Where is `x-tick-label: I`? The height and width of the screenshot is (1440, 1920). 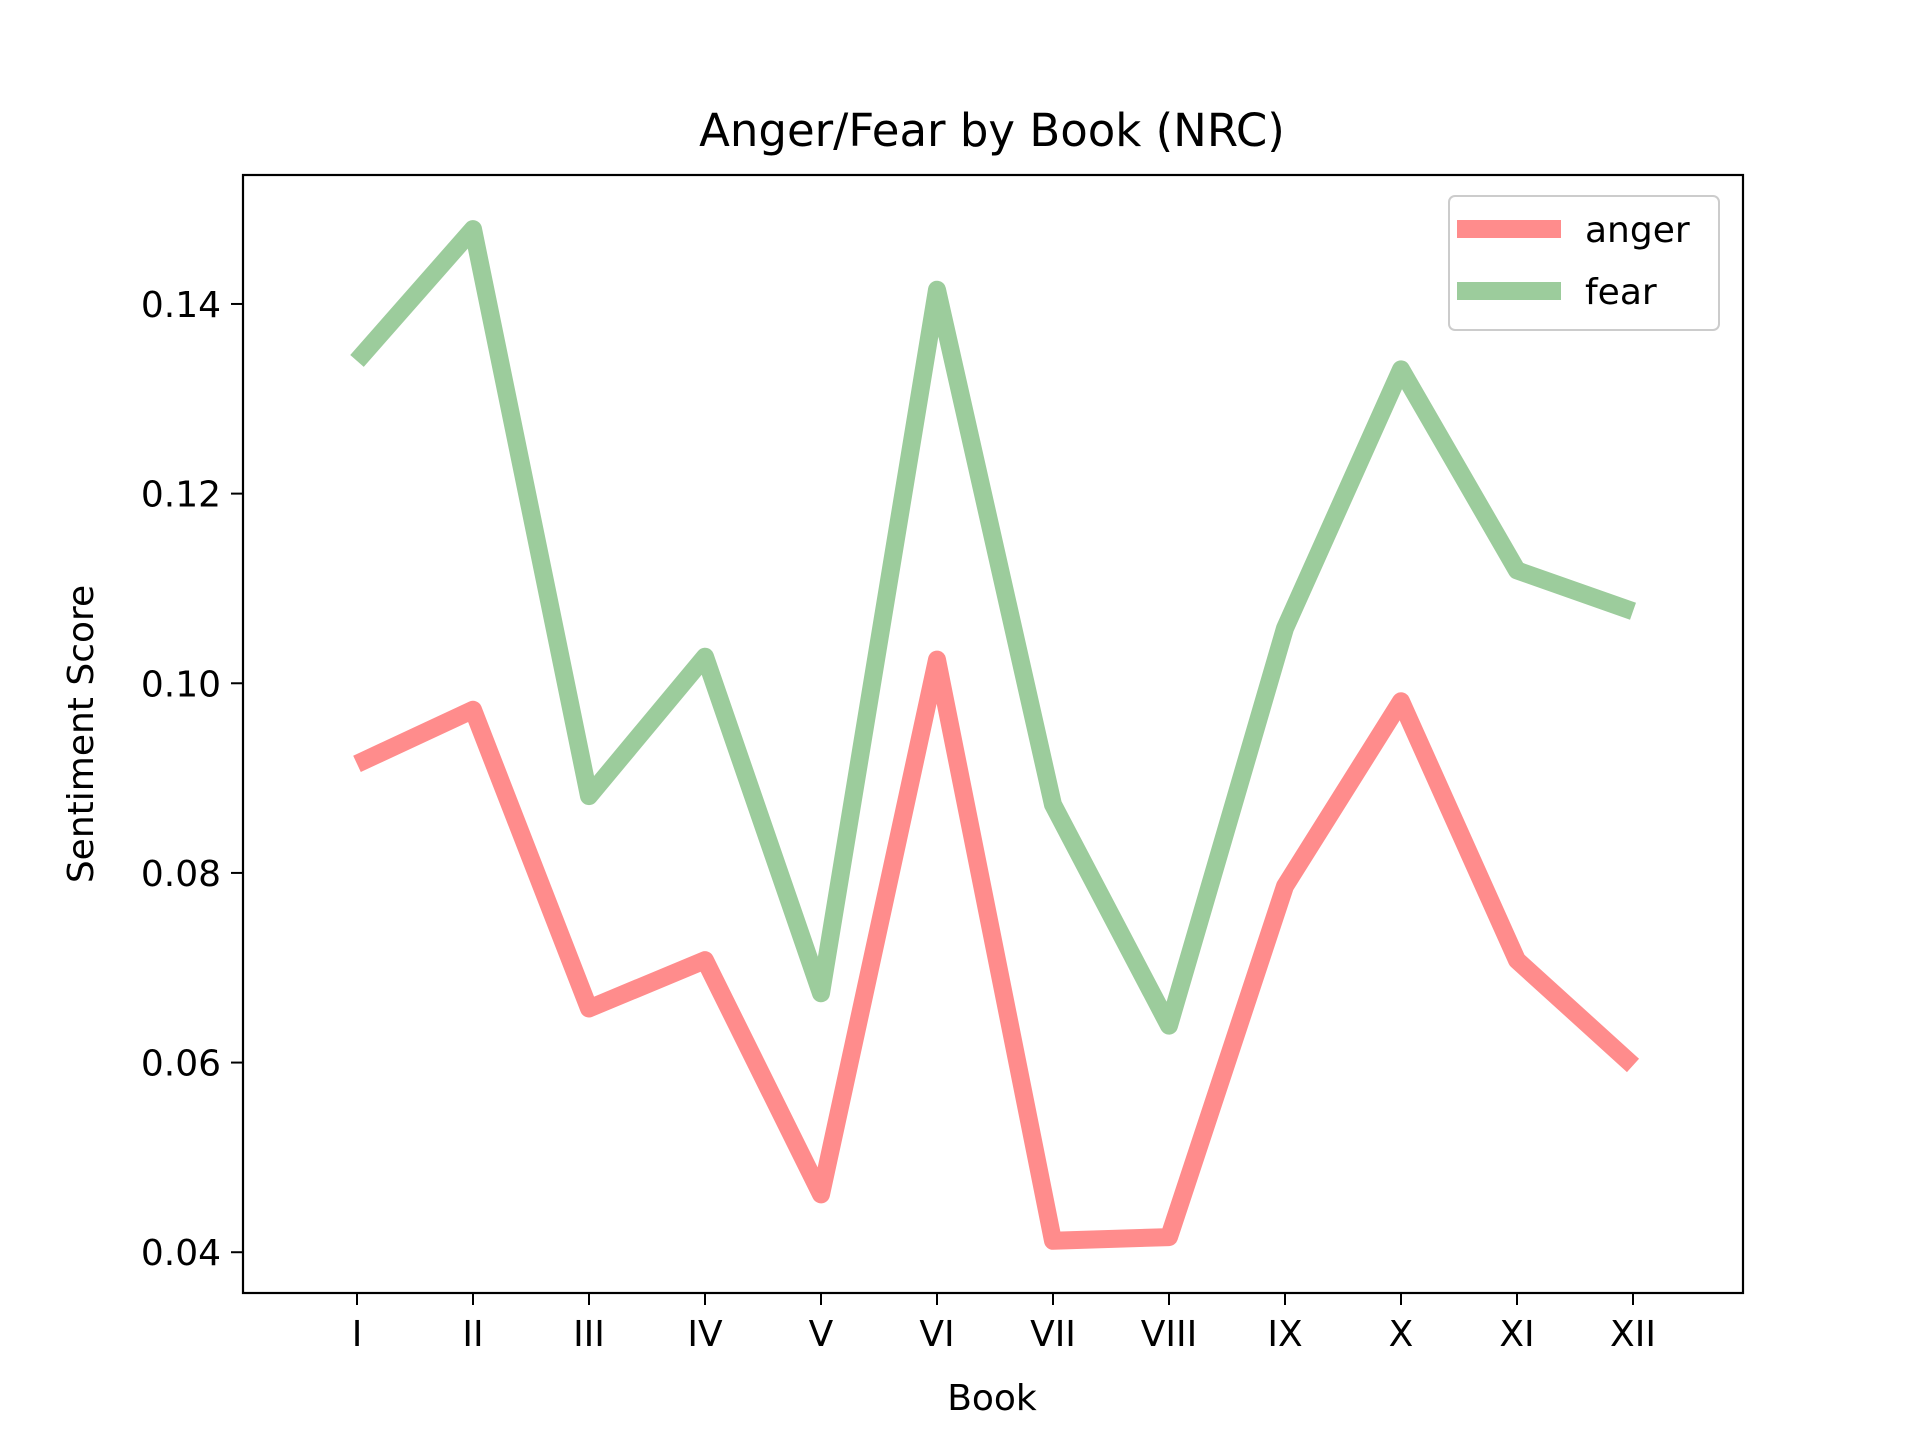 x-tick-label: I is located at coordinates (357, 1334).